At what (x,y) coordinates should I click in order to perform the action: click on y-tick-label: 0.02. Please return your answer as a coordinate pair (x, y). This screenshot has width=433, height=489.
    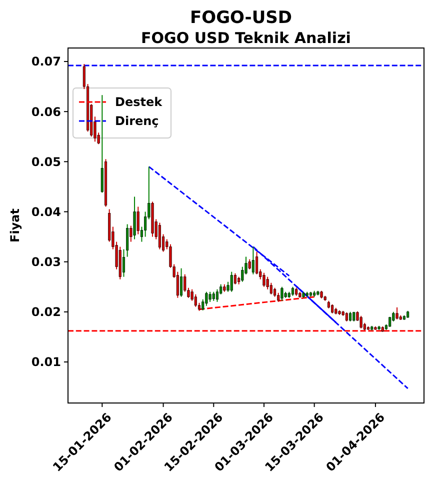
    Looking at the image, I should click on (46, 312).